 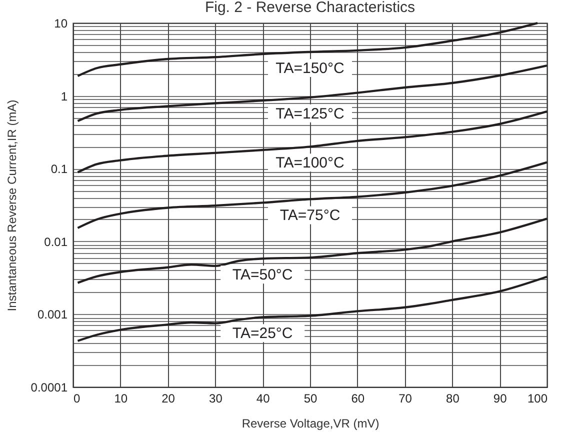 I want to click on x-tick-label: 50, so click(x=311, y=399).